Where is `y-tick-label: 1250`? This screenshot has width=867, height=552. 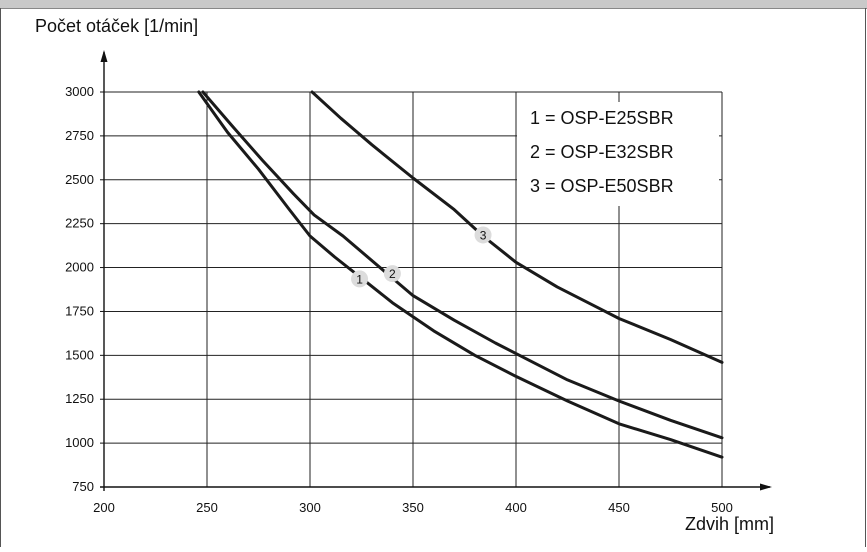 y-tick-label: 1250 is located at coordinates (79, 398).